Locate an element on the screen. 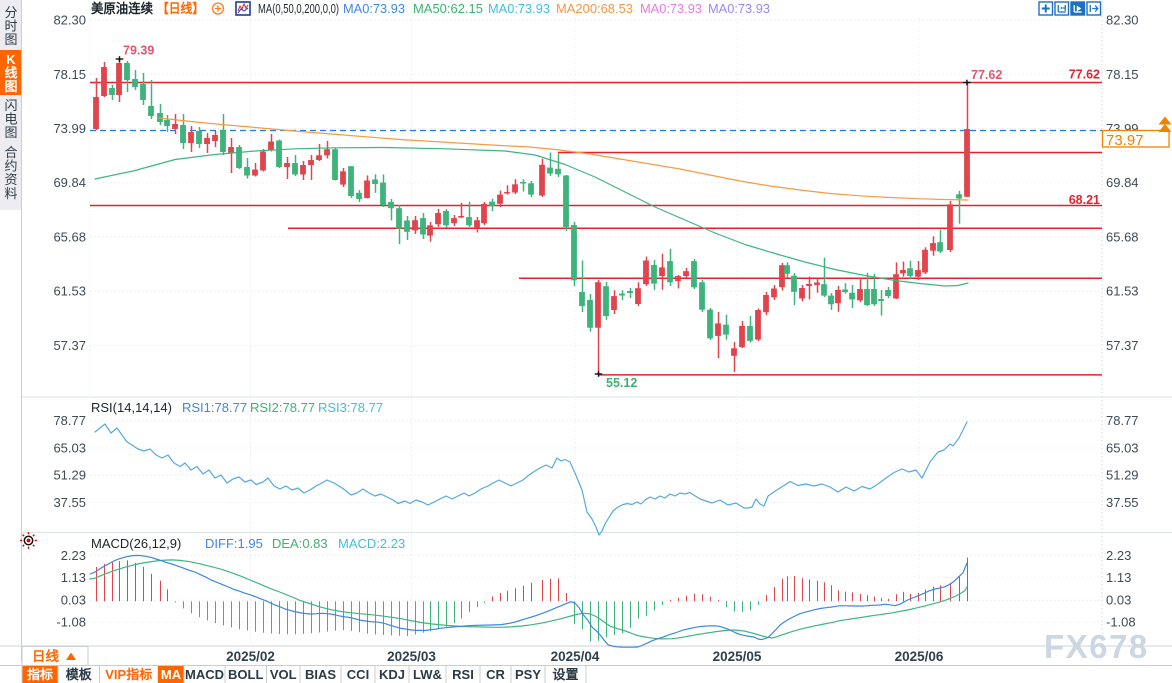 The height and width of the screenshot is (683, 1172). svg-text: 2025/06 is located at coordinates (919, 656).